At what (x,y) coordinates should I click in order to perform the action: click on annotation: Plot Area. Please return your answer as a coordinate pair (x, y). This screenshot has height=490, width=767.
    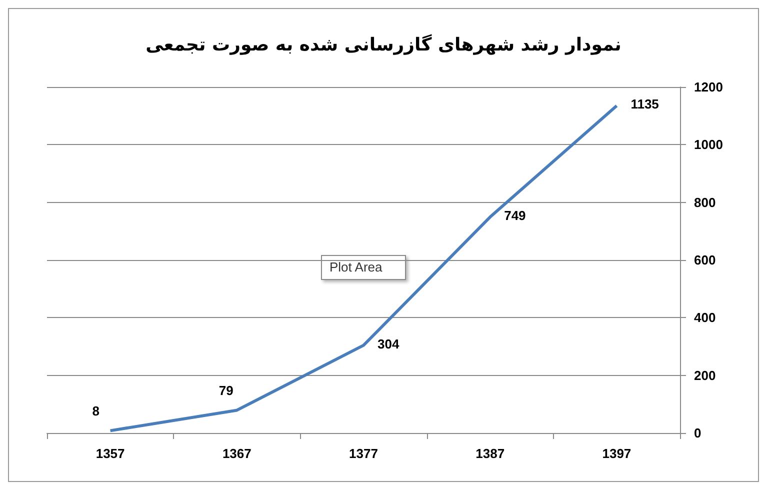
    Looking at the image, I should click on (357, 267).